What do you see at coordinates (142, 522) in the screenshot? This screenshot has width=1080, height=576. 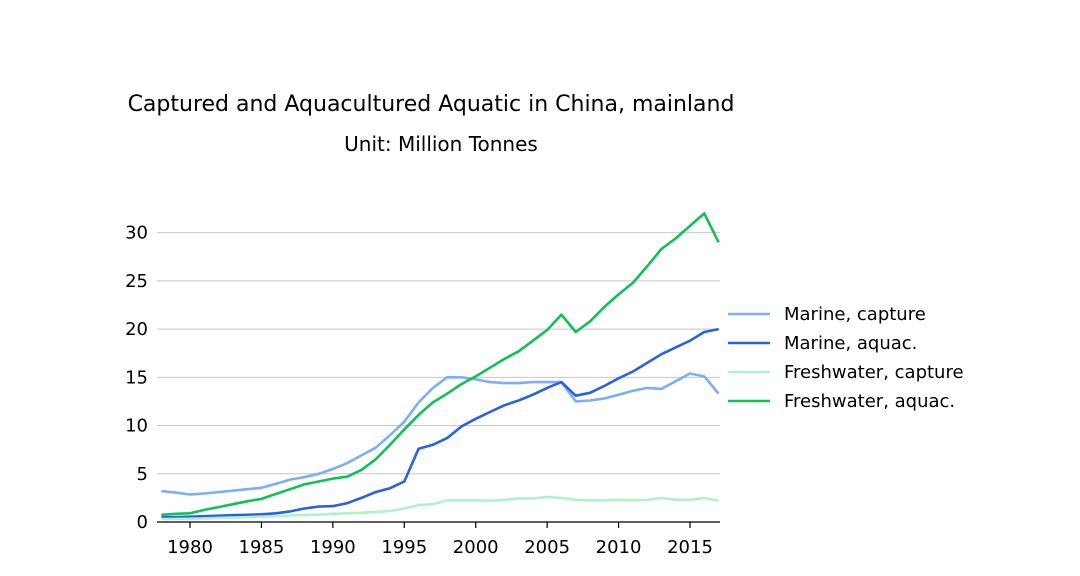 I see `y-tick-label: 0` at bounding box center [142, 522].